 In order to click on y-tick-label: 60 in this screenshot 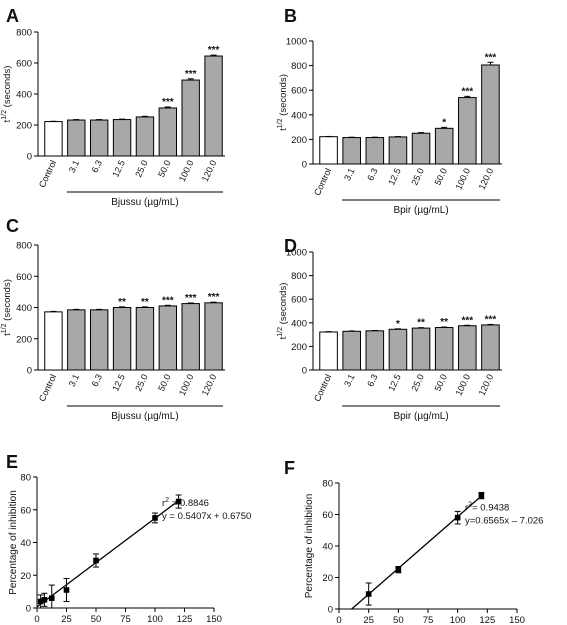, I will do `click(25, 510)`.